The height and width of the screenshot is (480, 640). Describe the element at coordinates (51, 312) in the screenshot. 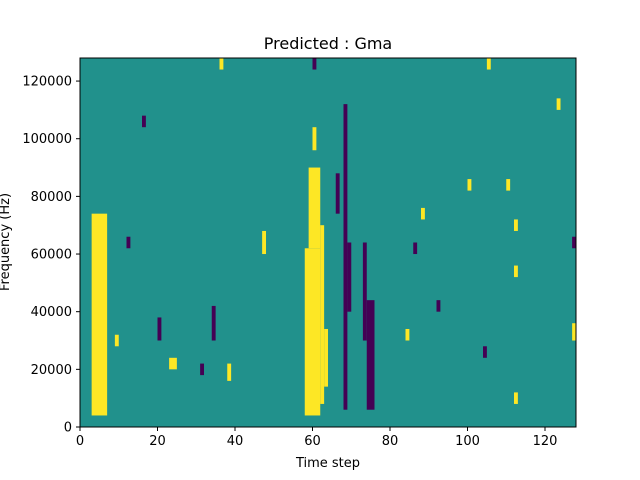

I see `y-tick-label-2: 40000` at that location.